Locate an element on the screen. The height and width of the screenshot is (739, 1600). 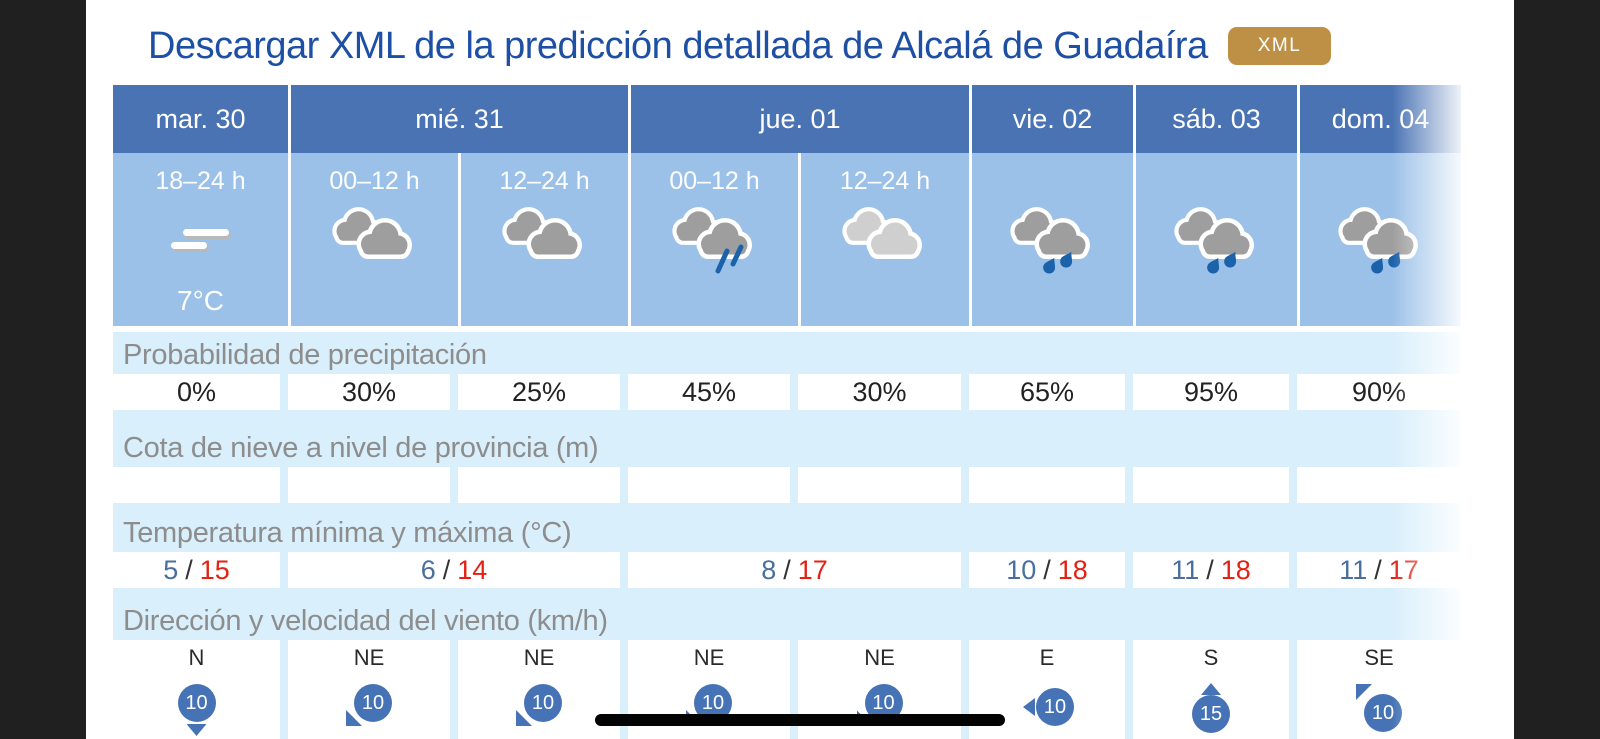
xml-download-button: XML is located at coordinates (1279, 46).